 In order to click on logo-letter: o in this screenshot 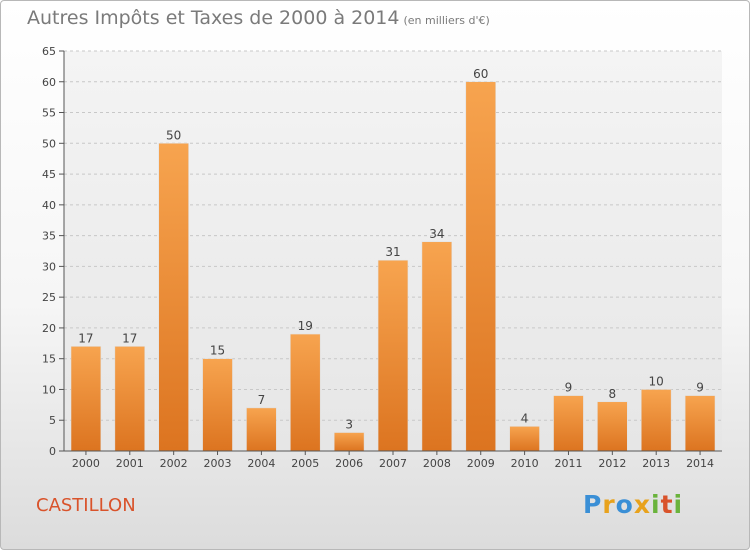, I will do `click(624, 504)`.